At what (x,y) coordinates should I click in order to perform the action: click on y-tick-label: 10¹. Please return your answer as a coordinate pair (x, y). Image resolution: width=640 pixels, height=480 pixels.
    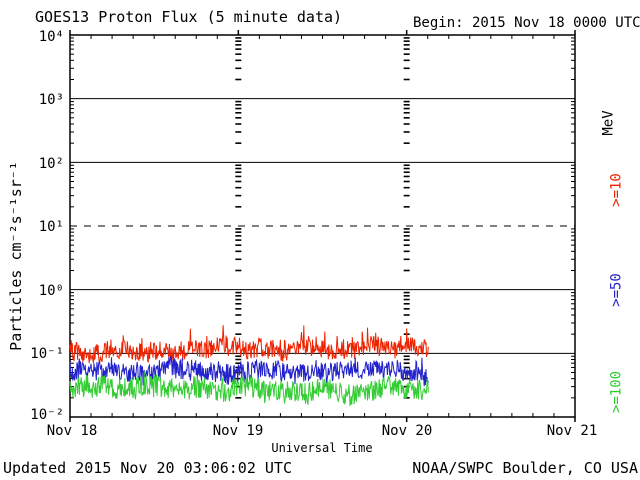
    Looking at the image, I should click on (51, 227).